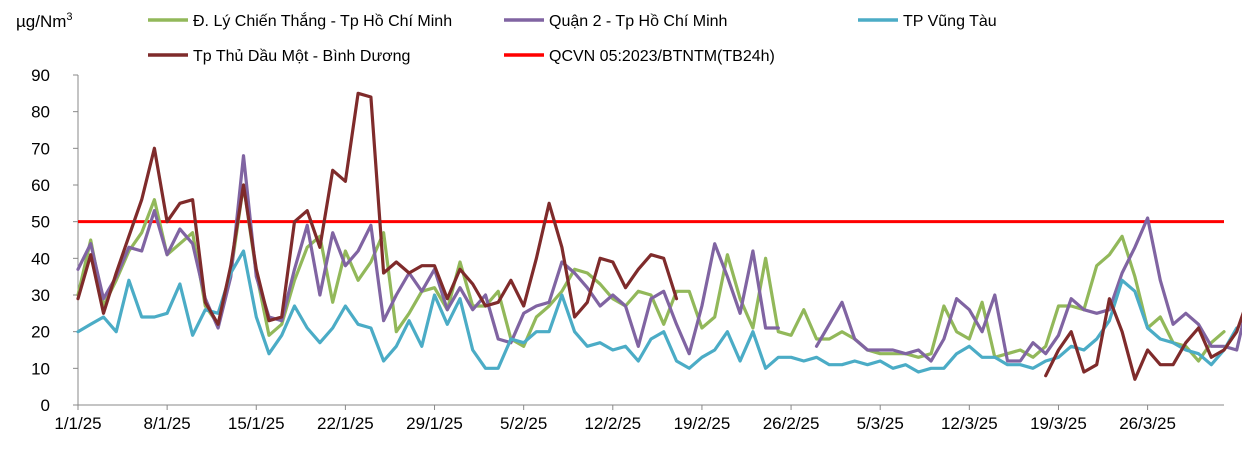  I want to click on legend-label-2: Quận 2 - Tp Hồ Chí Minh, so click(638, 21).